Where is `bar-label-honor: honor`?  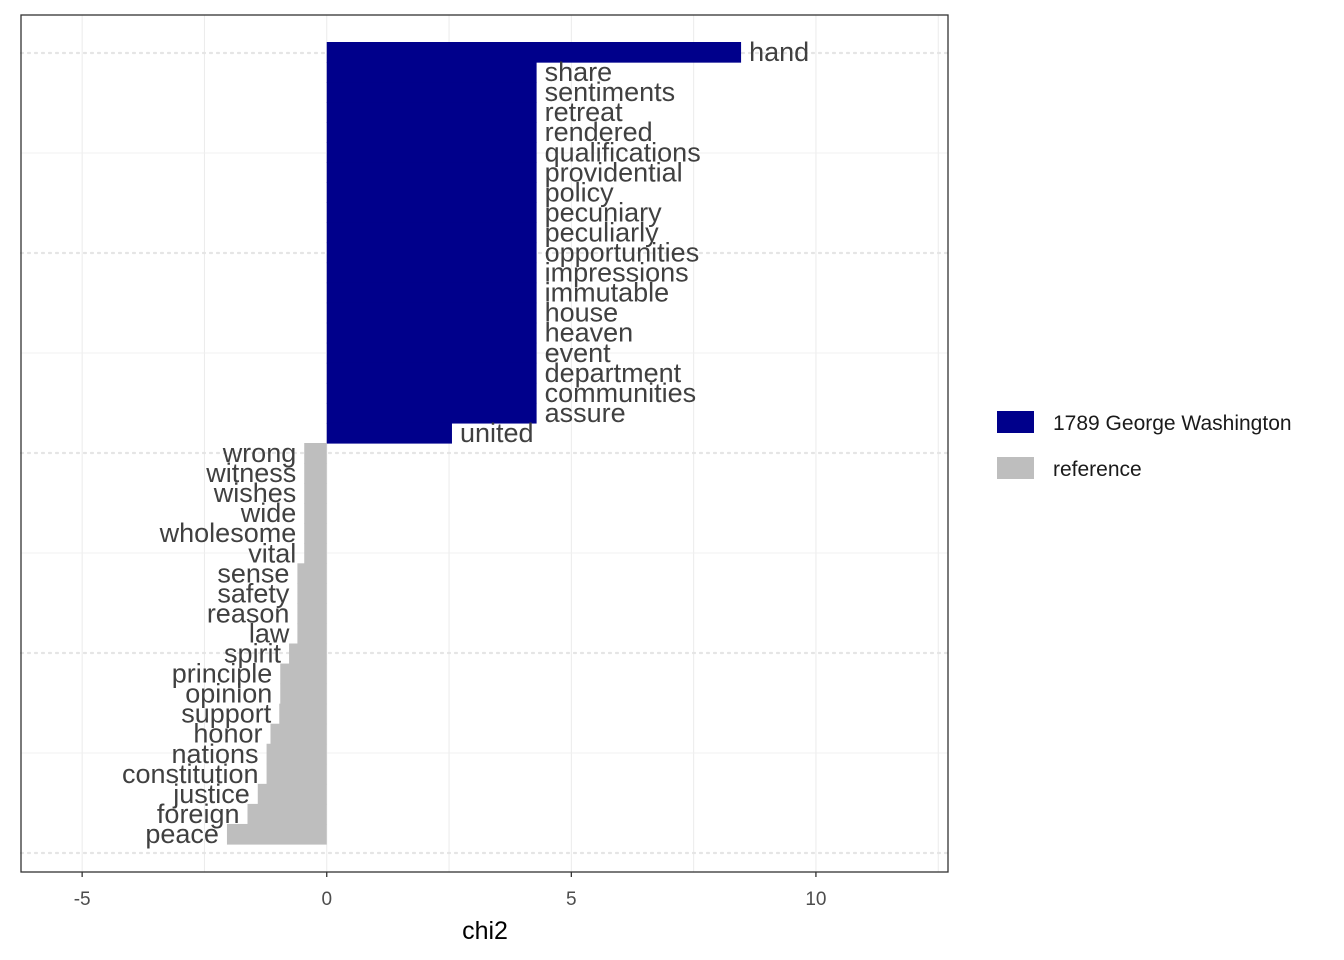
bar-label-honor: honor is located at coordinates (227, 734).